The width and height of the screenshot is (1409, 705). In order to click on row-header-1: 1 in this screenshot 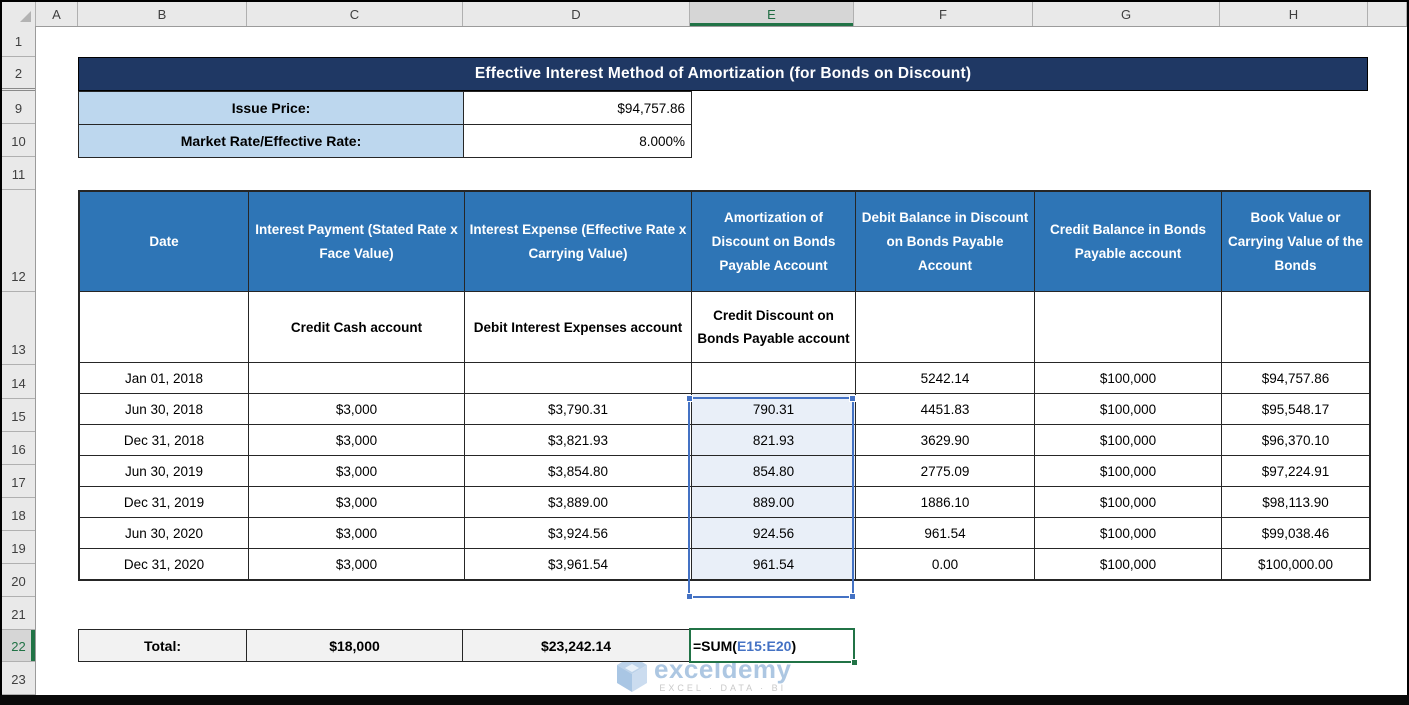, I will do `click(18, 41)`.